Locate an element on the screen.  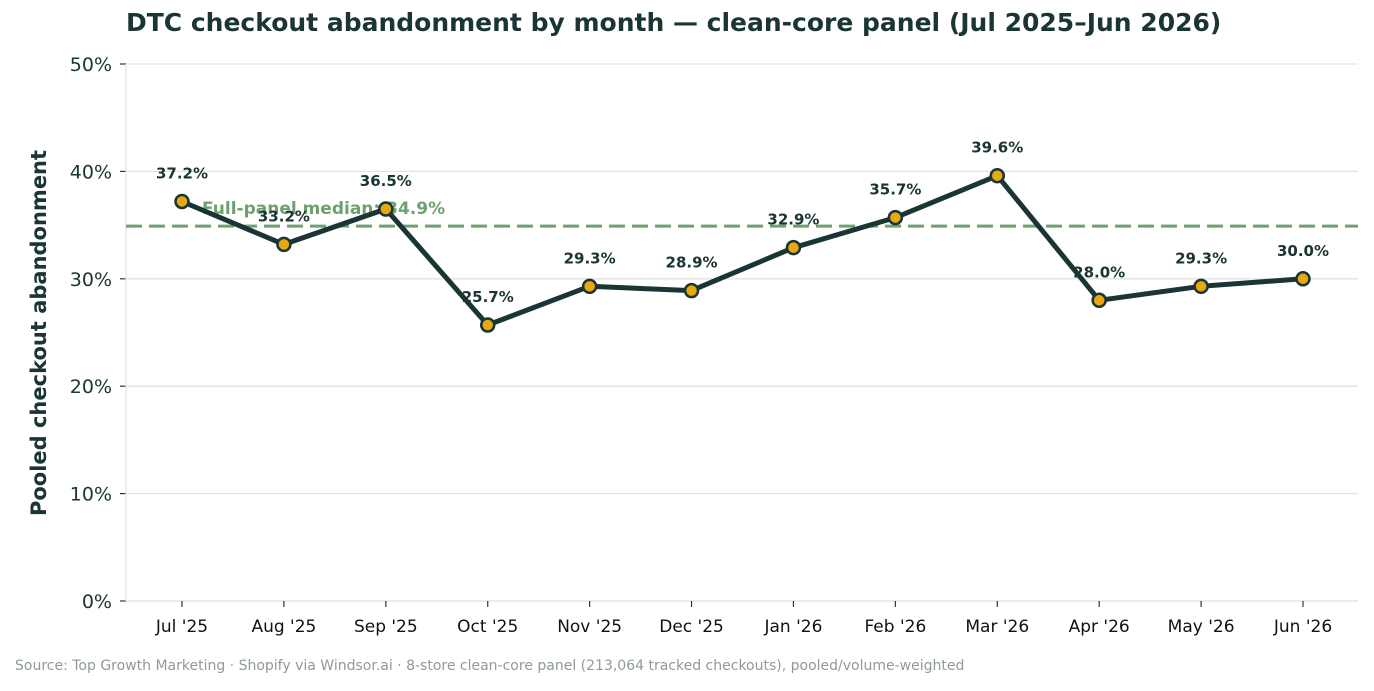
y-tick-label: 20% is located at coordinates (91, 387).